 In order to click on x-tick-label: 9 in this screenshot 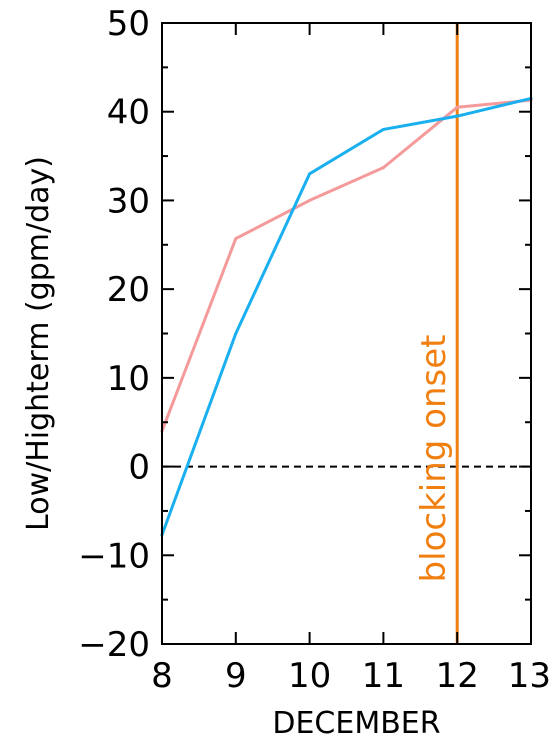, I will do `click(236, 676)`.